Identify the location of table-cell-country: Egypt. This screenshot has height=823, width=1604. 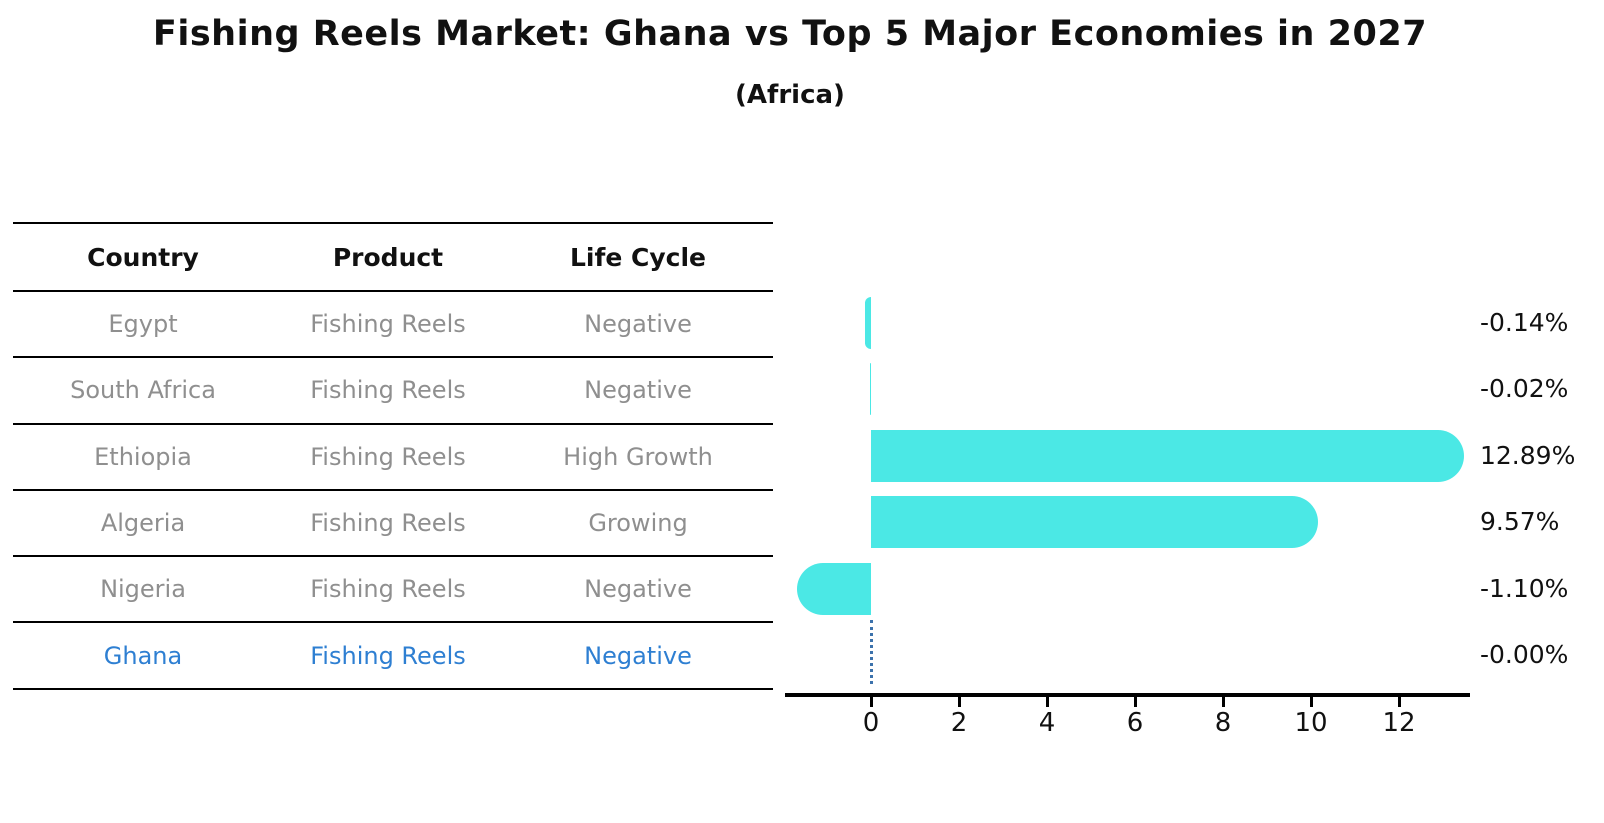
(143, 324).